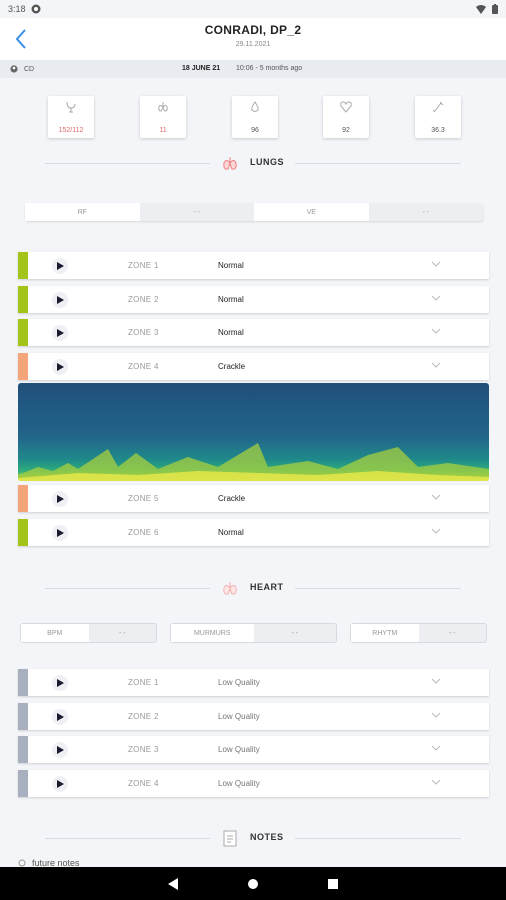 The image size is (506, 900). Describe the element at coordinates (333, 883) in the screenshot. I see `recents-square-icon` at that location.